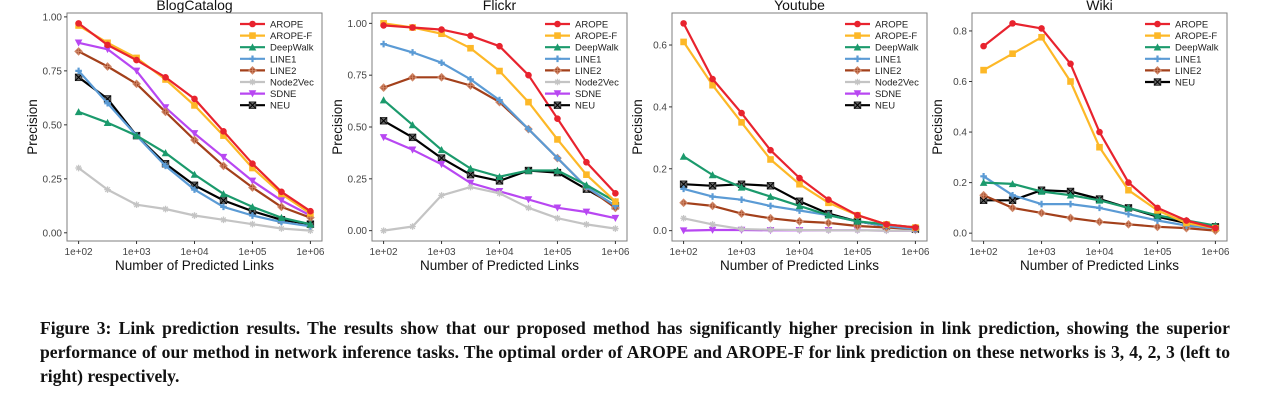 This screenshot has width=1265, height=410. Describe the element at coordinates (1173, 59) in the screenshot. I see `legend-item-line1: LINE1` at that location.